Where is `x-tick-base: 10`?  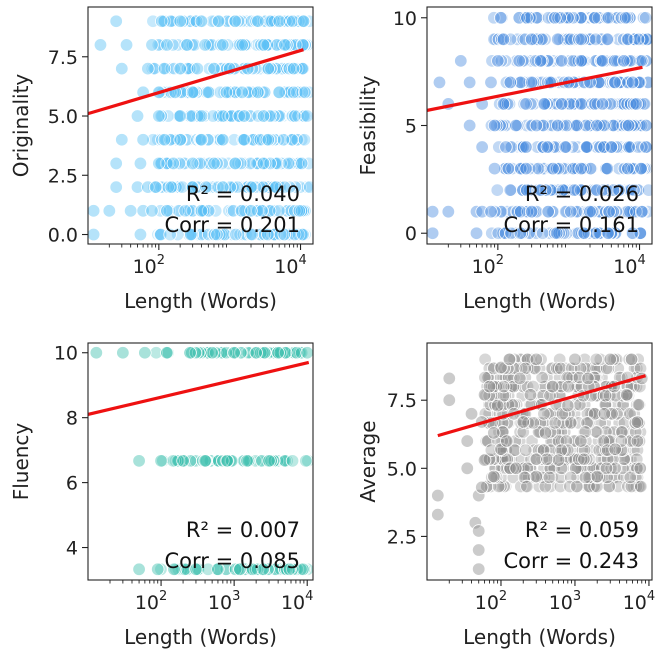 x-tick-base: 10 is located at coordinates (561, 603).